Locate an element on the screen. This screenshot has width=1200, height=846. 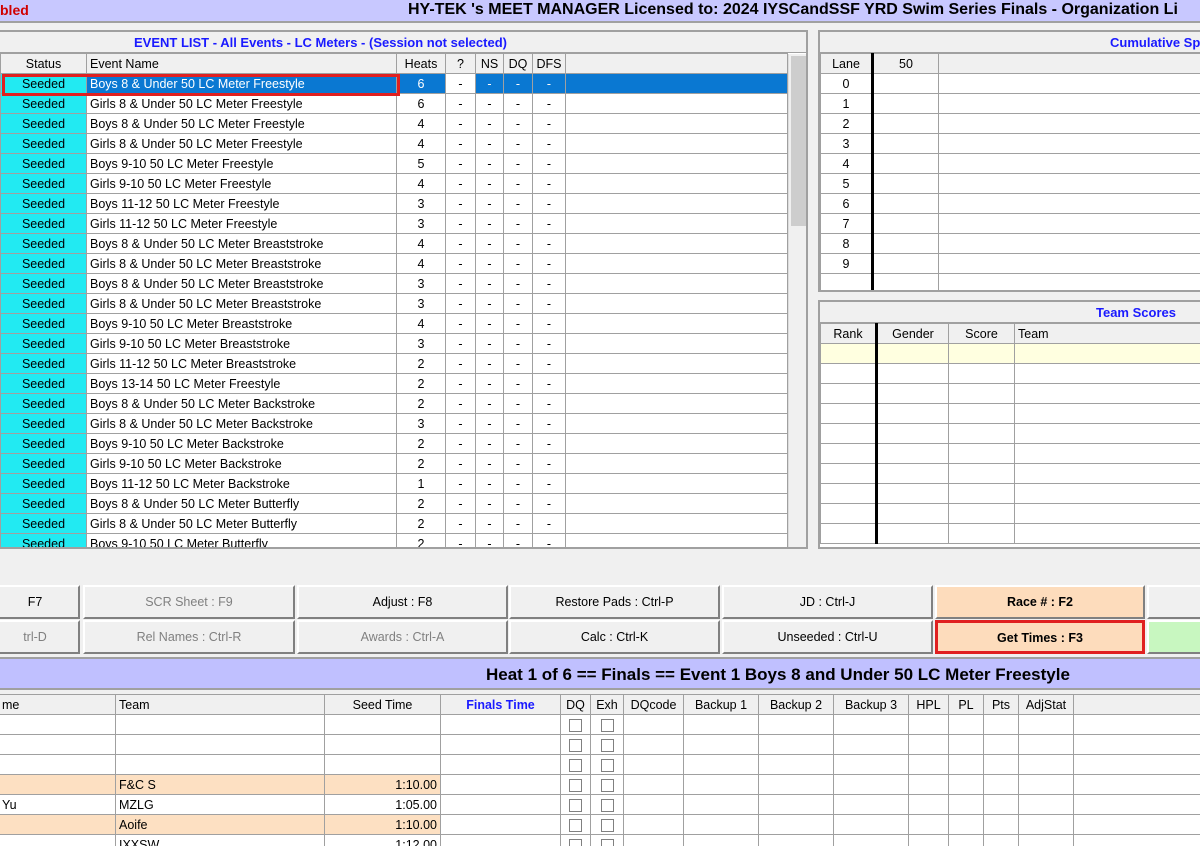
action-button: Unseeded : Ctrl-U is located at coordinates (827, 637).